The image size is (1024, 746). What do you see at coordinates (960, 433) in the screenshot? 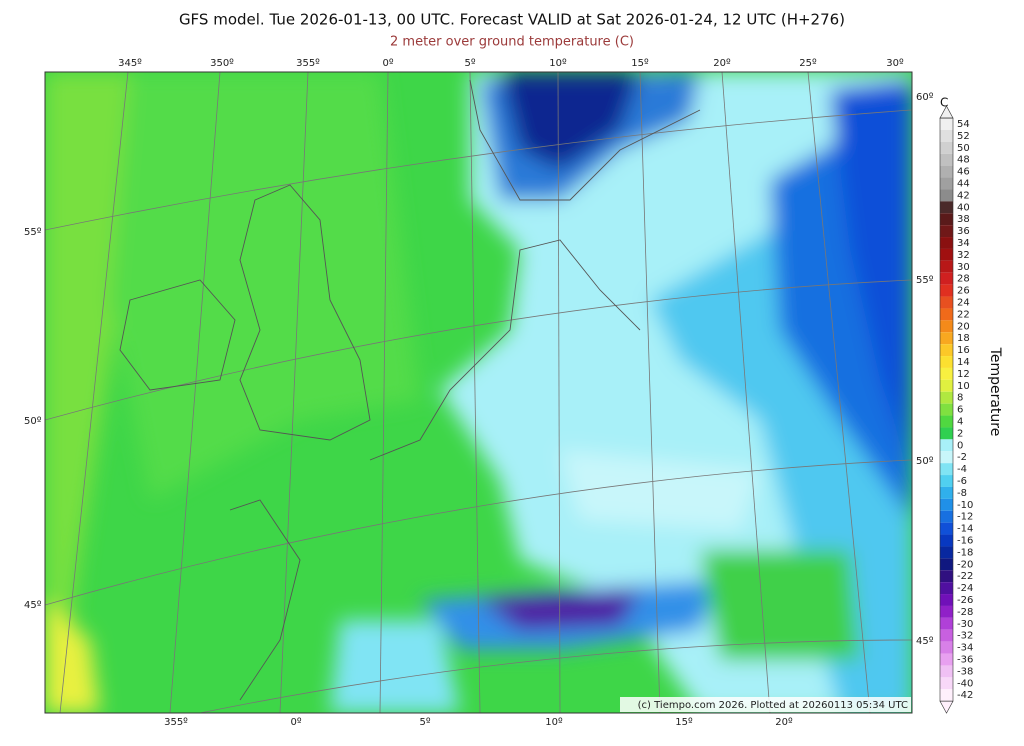
I see `colorbar-tick-label: 2` at bounding box center [960, 433].